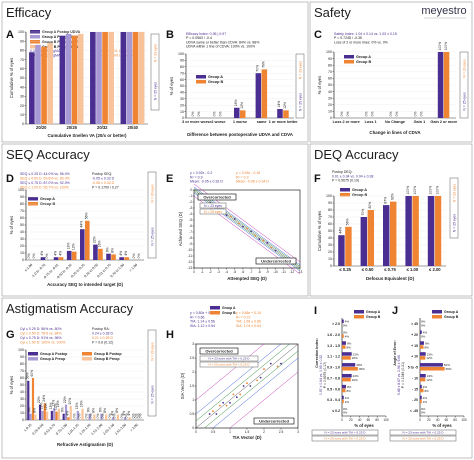 The height and width of the screenshot is (460, 474). What do you see at coordinates (264, 400) in the screenshot?
I see `panel-h-reference-line` at bounding box center [264, 400].